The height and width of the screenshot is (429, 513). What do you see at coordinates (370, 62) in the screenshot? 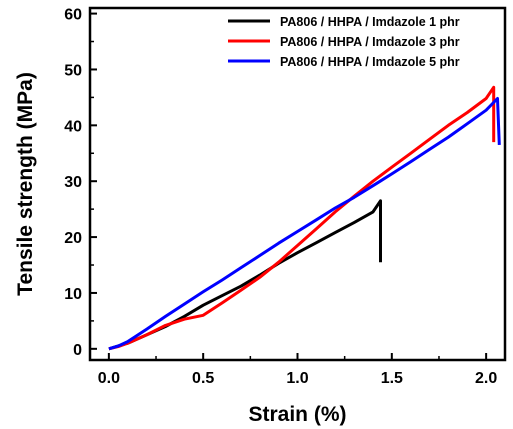
I see `legend-label-3: PA806 / HHPA / Imdazole 5 phr` at bounding box center [370, 62].